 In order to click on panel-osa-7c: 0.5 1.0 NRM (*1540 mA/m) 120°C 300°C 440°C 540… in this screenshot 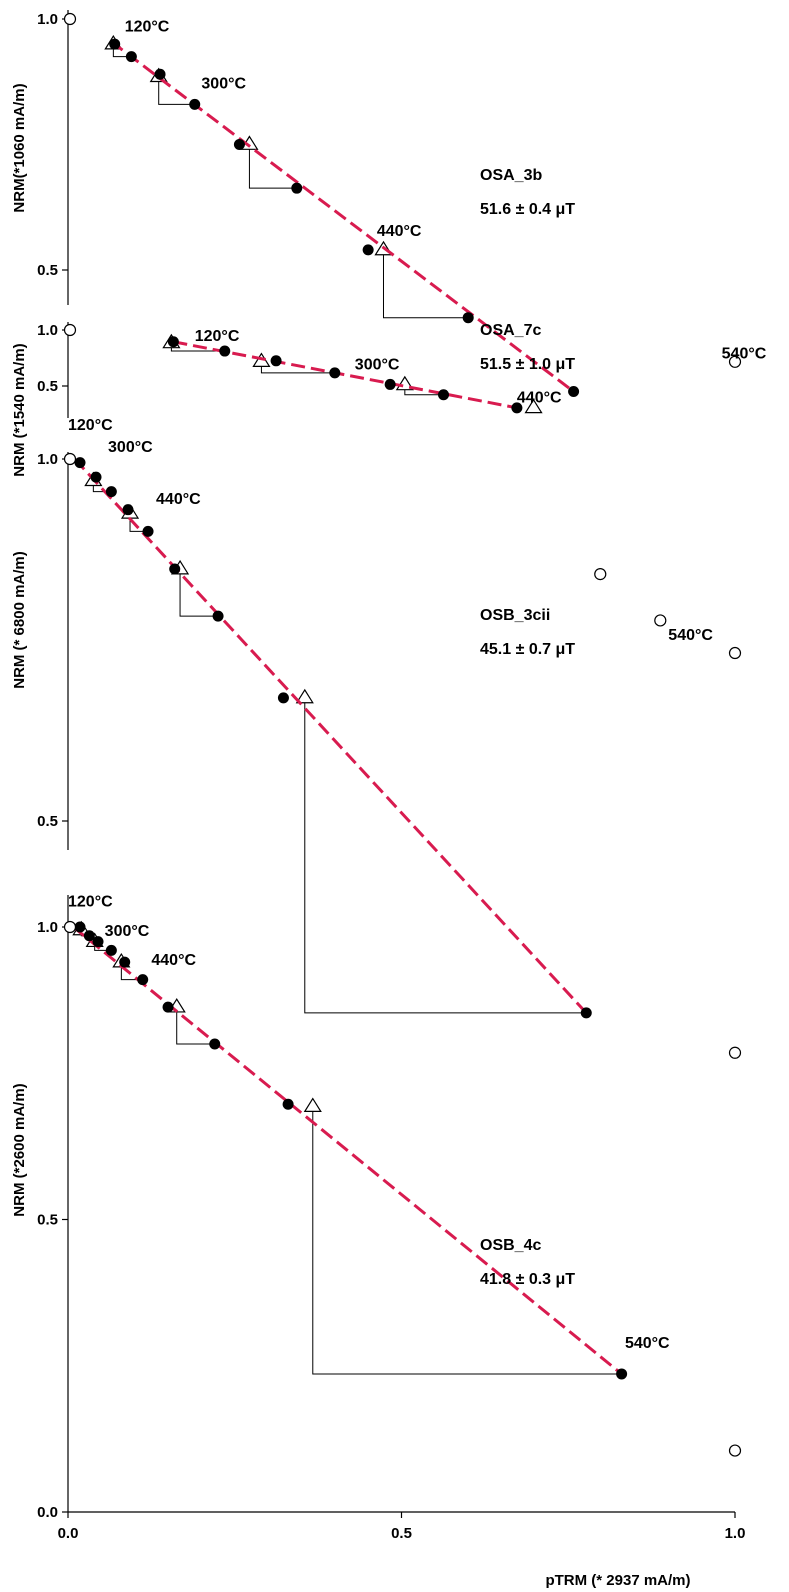, I will do `click(389, 399)`.